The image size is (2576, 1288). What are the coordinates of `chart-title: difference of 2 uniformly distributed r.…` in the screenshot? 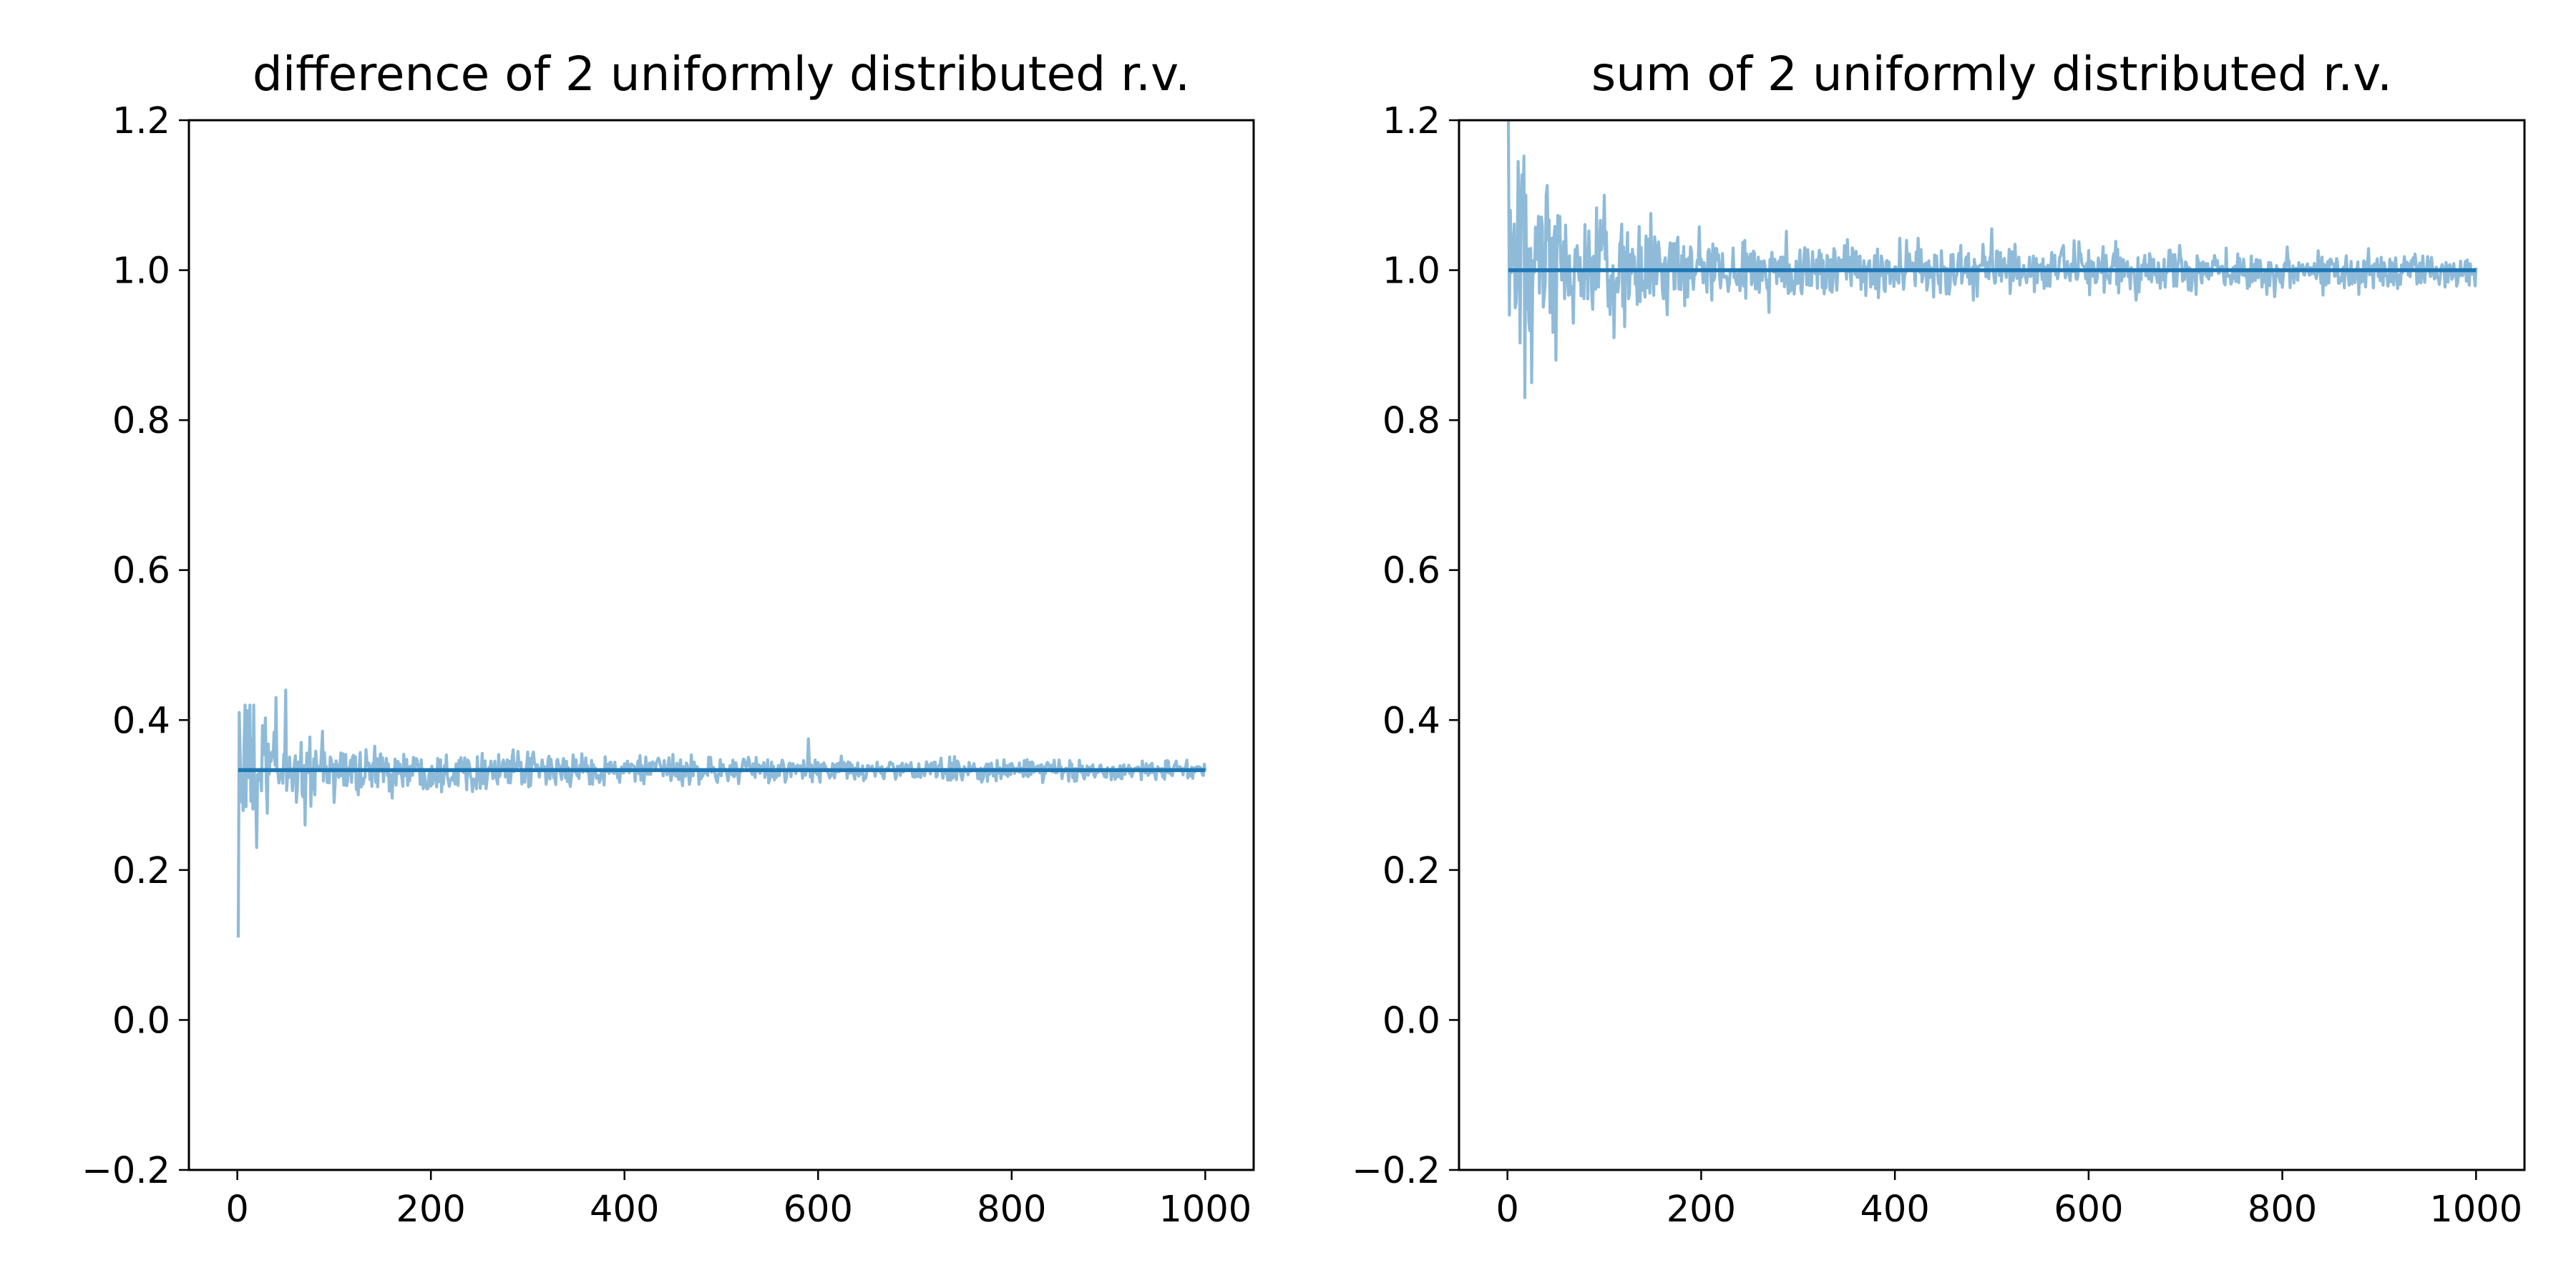 It's located at (721, 74).